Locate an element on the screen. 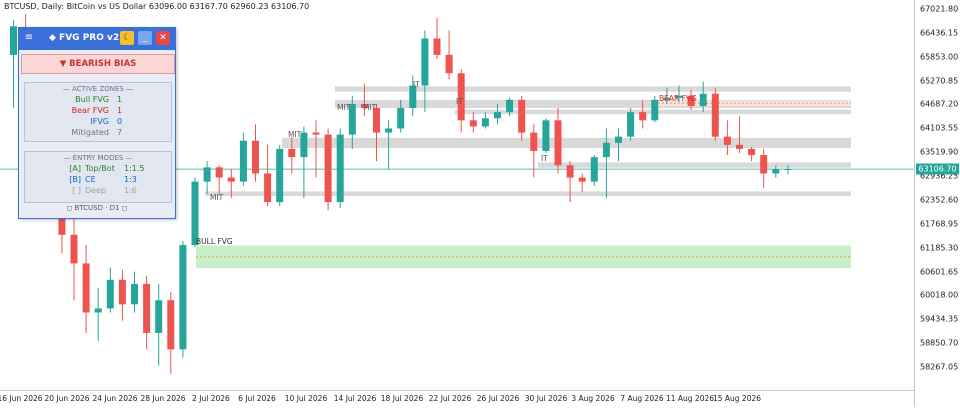  entry-mode-key: [A] is located at coordinates (75, 168).